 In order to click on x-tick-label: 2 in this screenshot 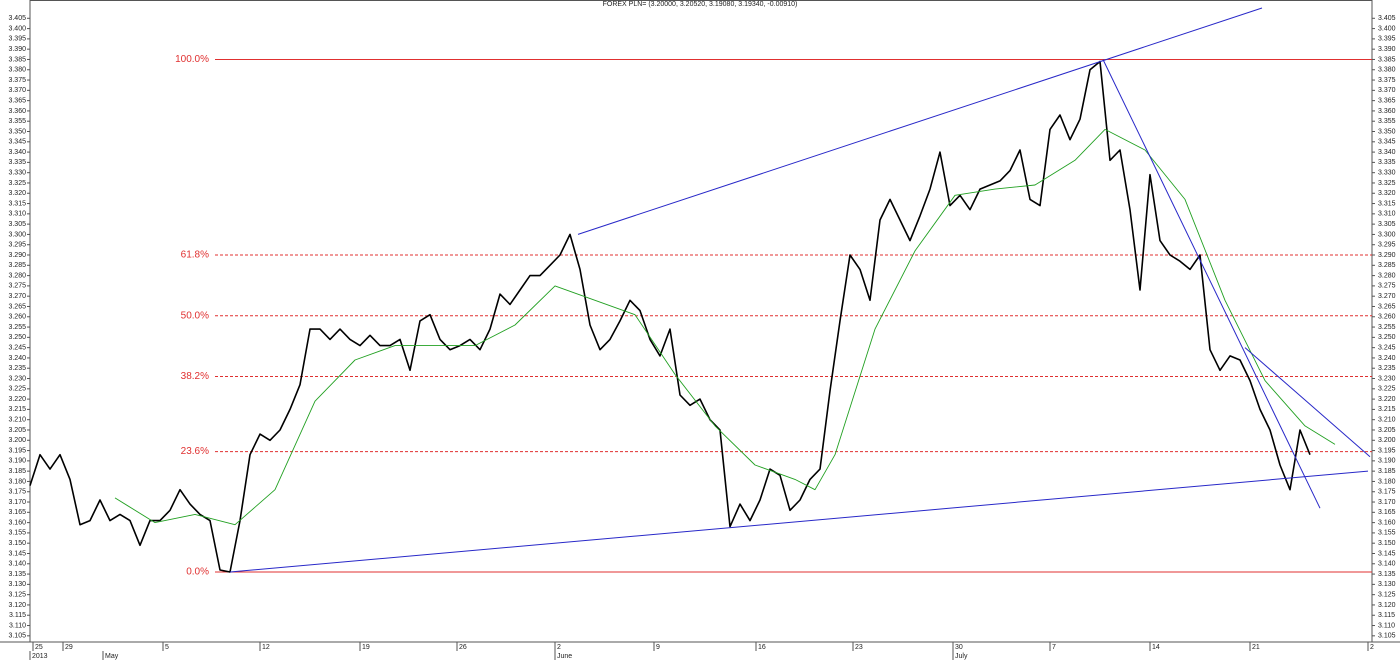, I will do `click(1372, 647)`.